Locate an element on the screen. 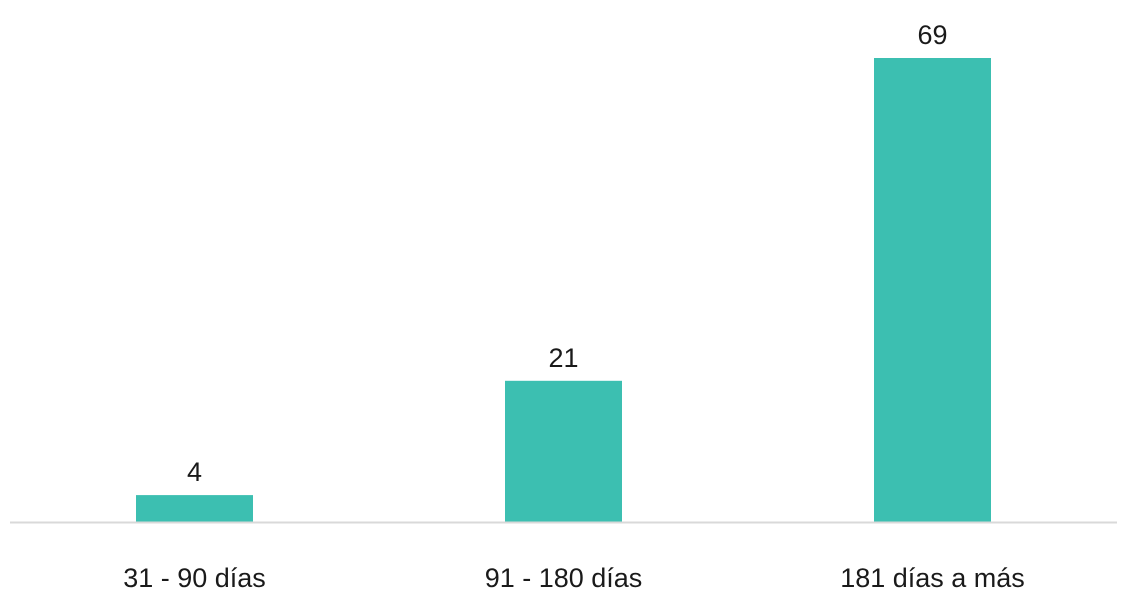  data-label-3: 69 is located at coordinates (932, 35).